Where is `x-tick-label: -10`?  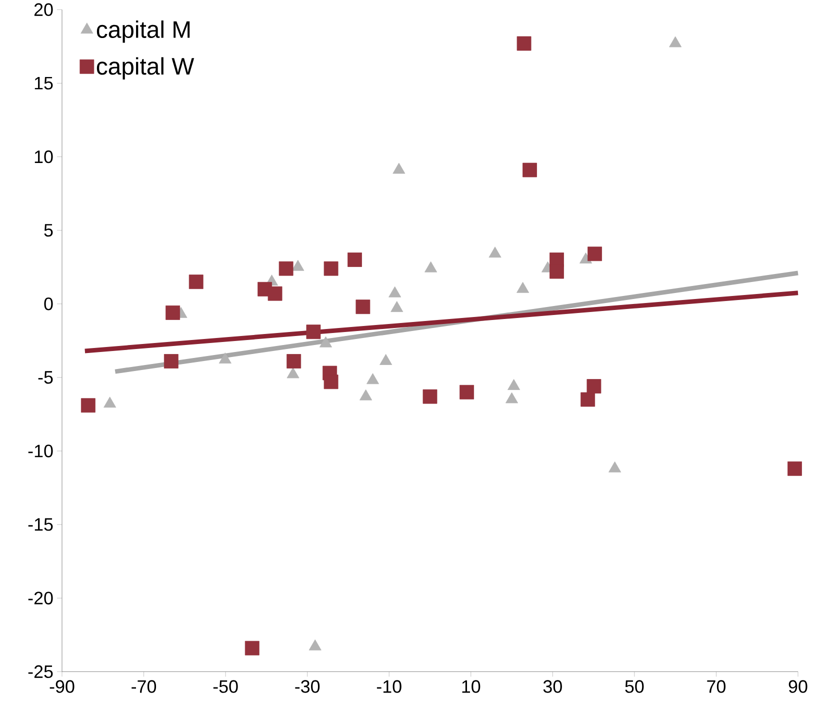 x-tick-label: -10 is located at coordinates (389, 687).